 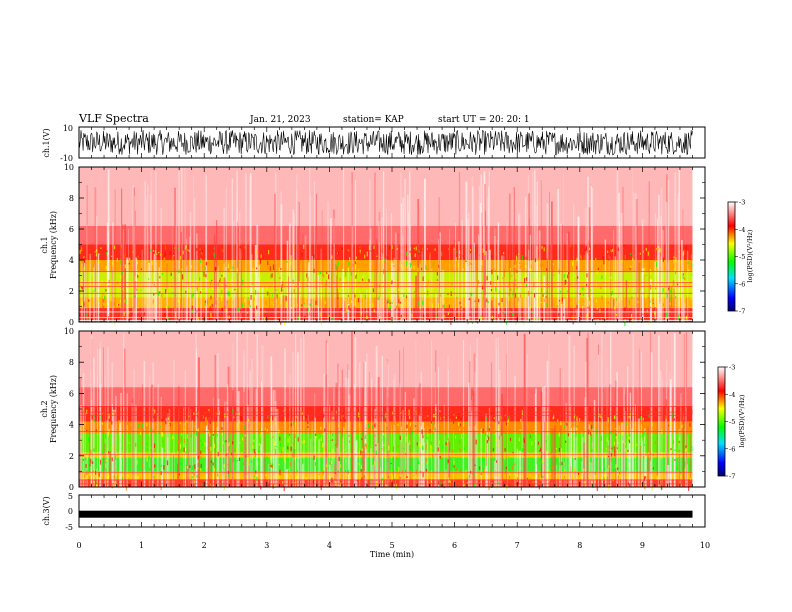 What do you see at coordinates (329, 545) in the screenshot?
I see `x-tick-label: 4` at bounding box center [329, 545].